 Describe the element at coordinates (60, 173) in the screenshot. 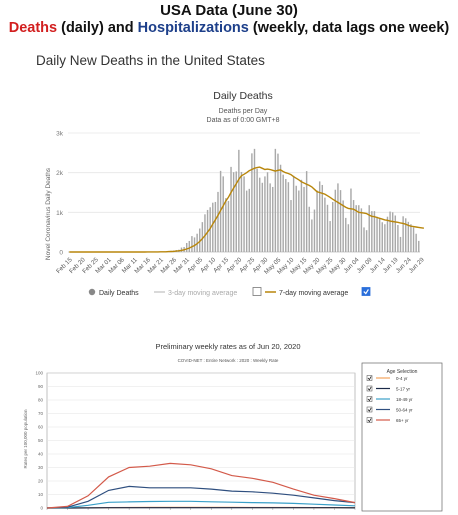

I see `deaths-y-tick-label: 2k` at that location.